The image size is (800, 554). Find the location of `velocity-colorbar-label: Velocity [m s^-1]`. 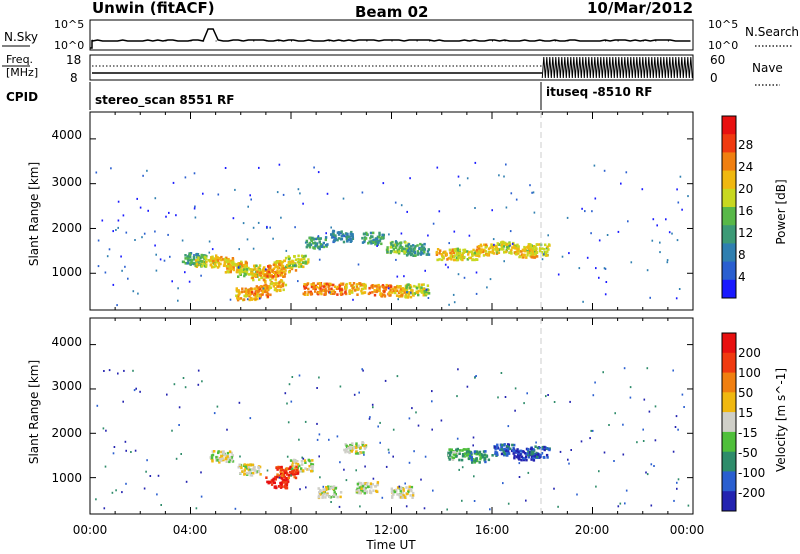

velocity-colorbar-label: Velocity [m s^-1] is located at coordinates (781, 420).